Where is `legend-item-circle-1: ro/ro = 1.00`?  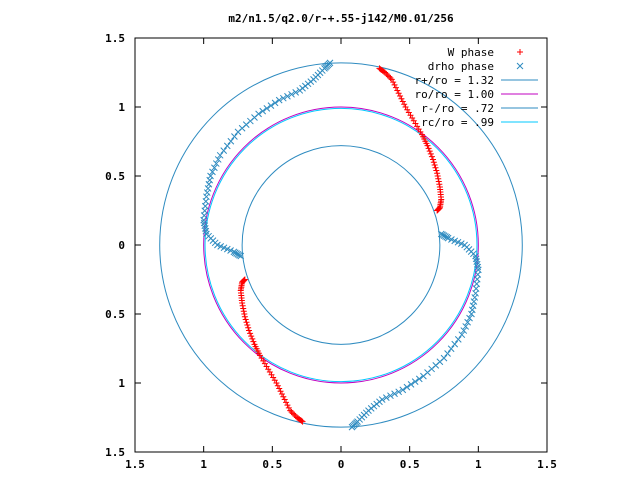
legend-item-circle-1: ro/ro = 1.00 is located at coordinates (476, 94).